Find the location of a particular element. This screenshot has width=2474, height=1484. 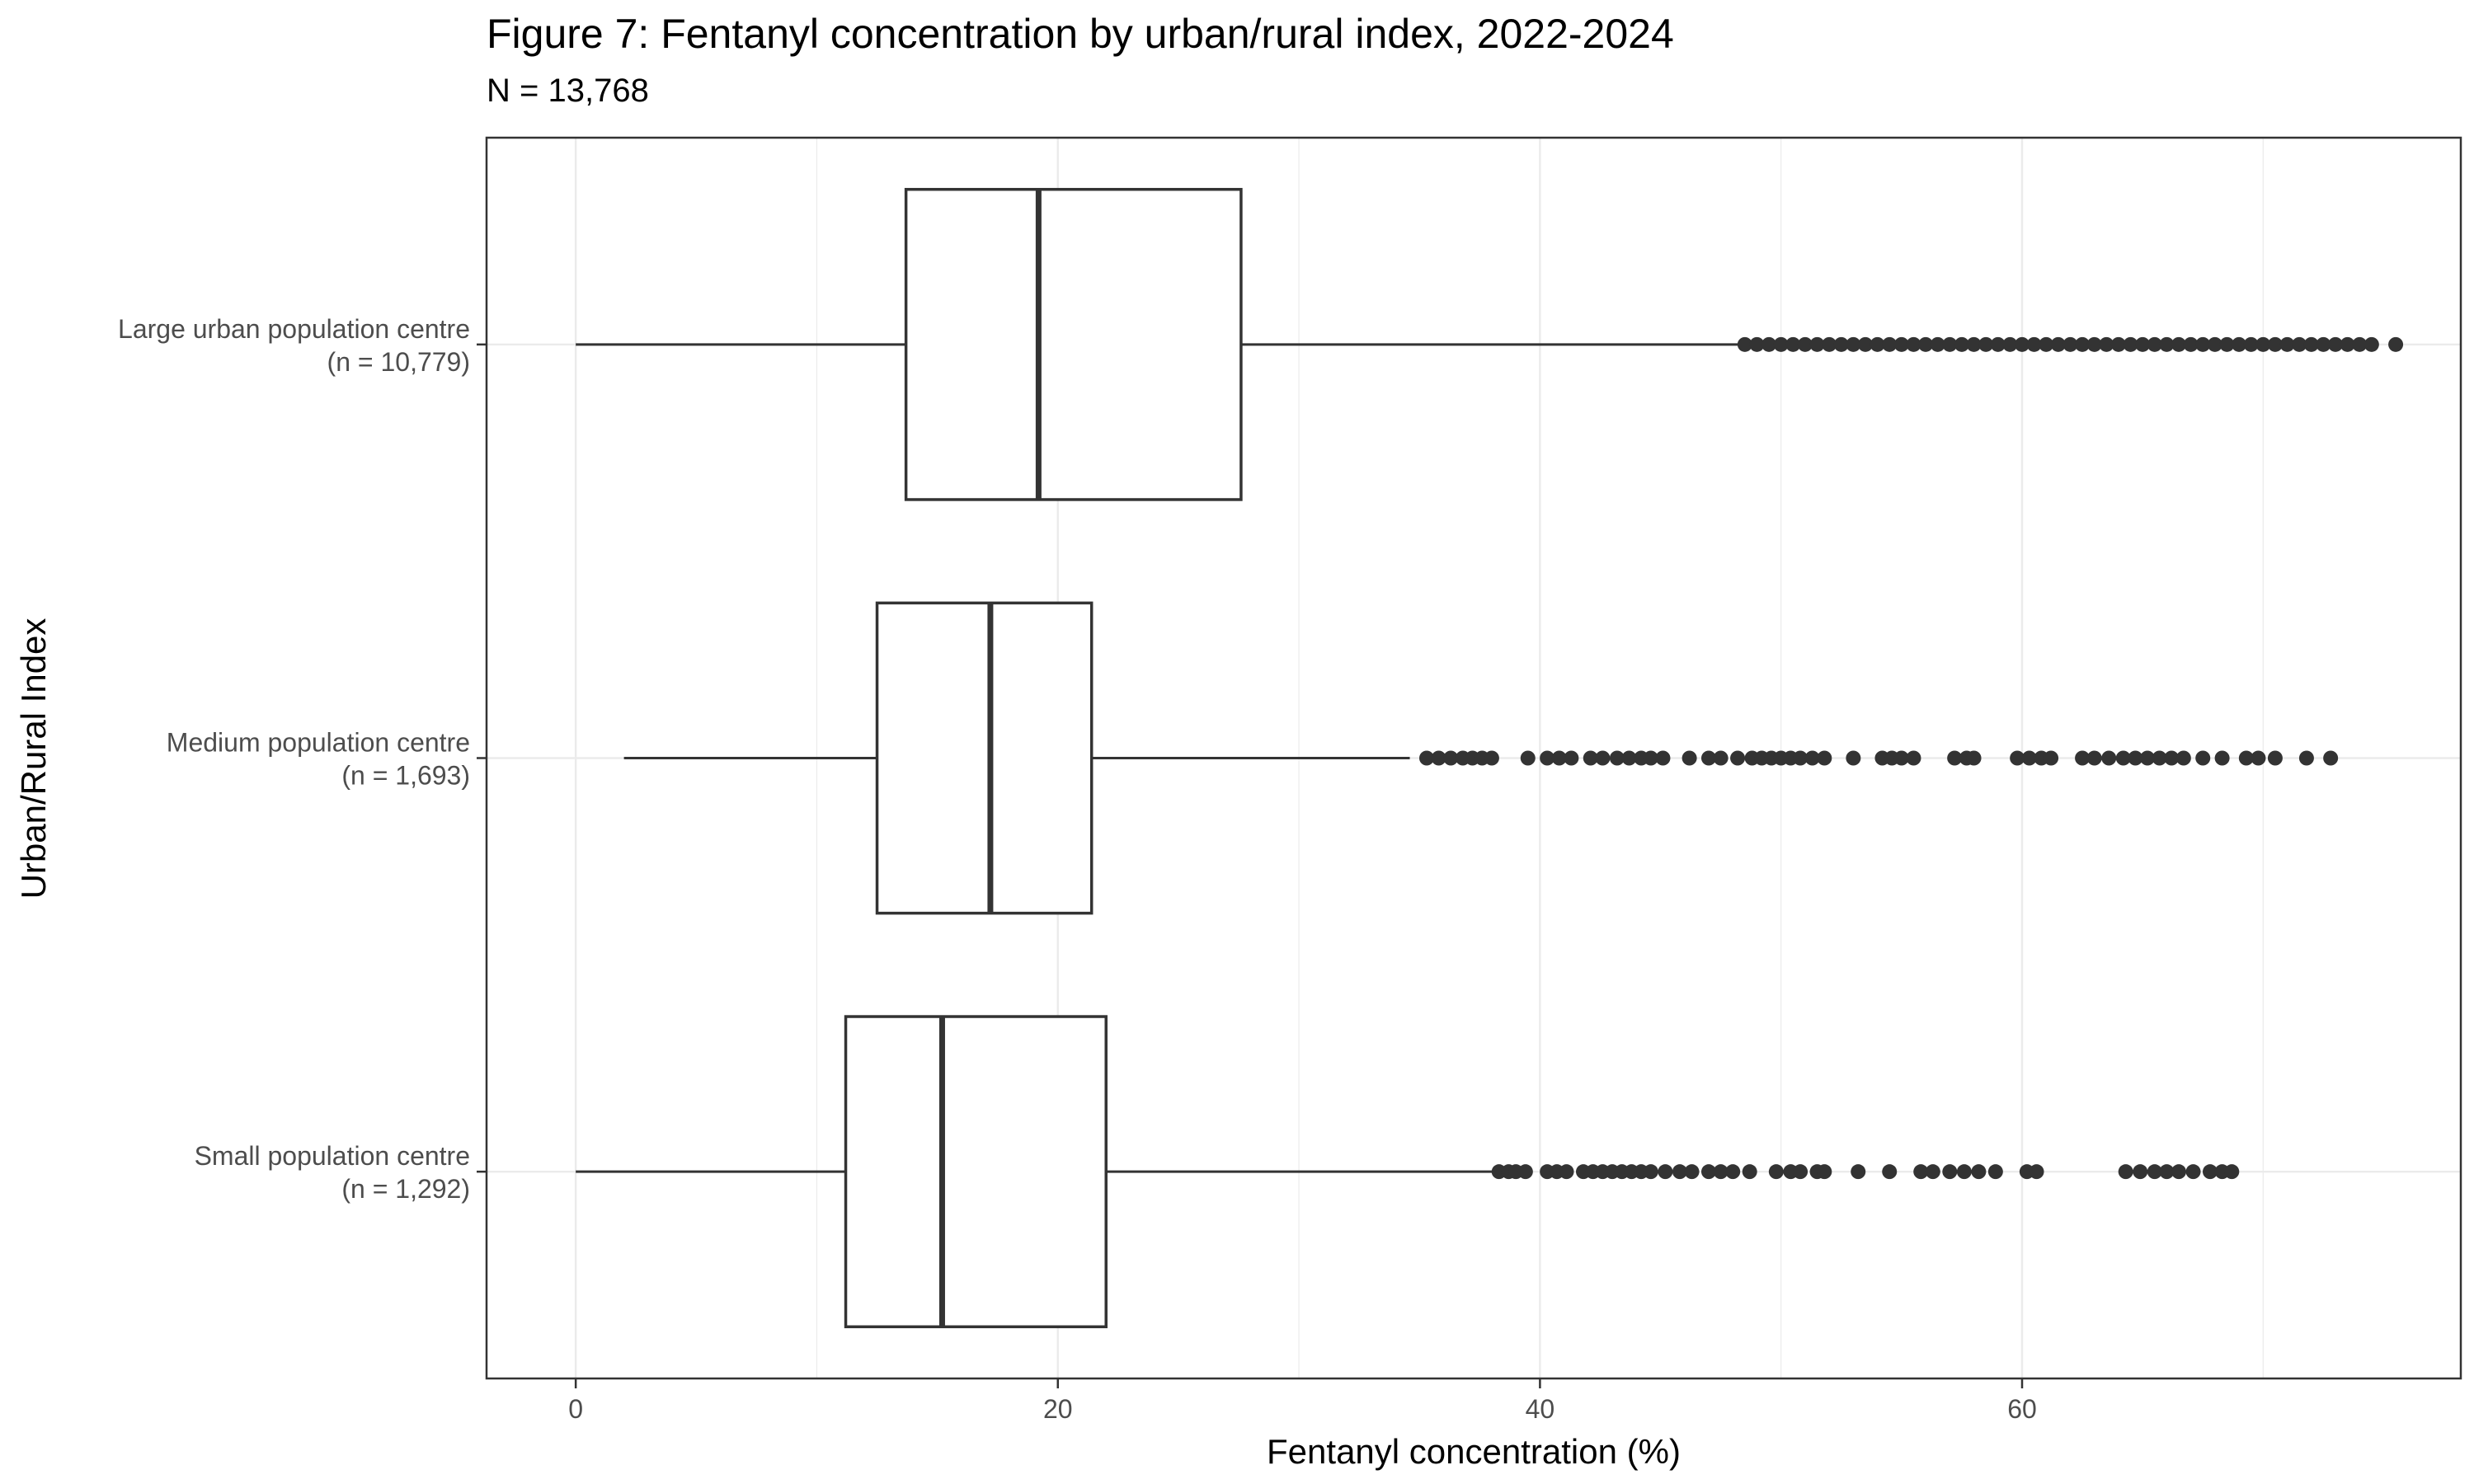

y-axis-title: Urban/Rural Index is located at coordinates (33, 758).